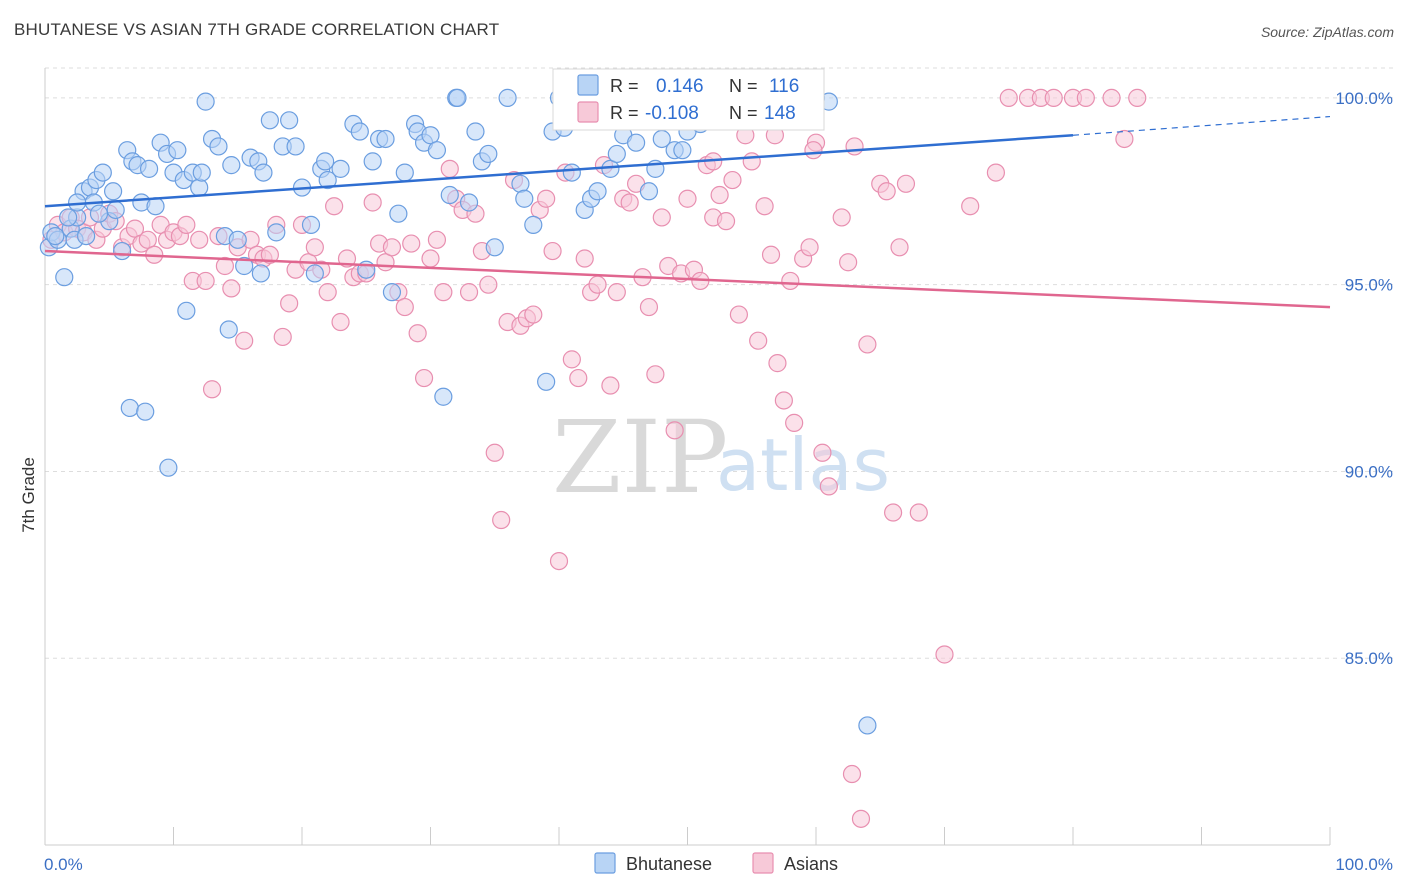 This screenshot has height=892, width=1406. What do you see at coordinates (28, 495) in the screenshot?
I see `y-axis-label: 7th Grade` at bounding box center [28, 495].